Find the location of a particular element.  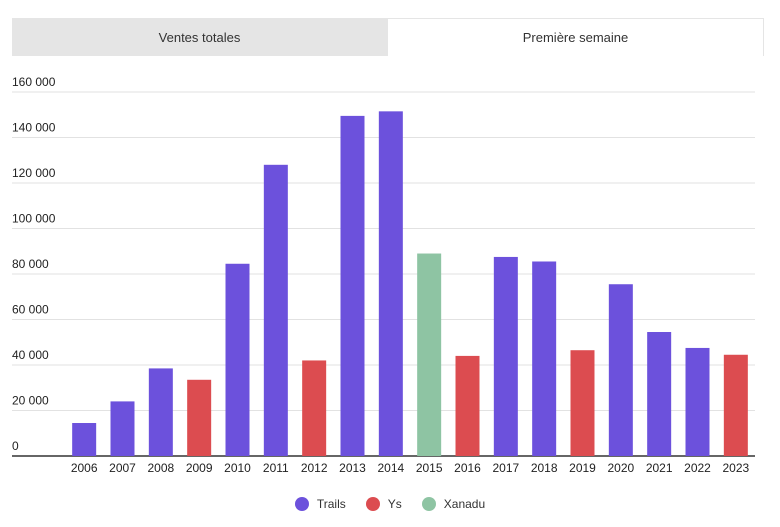

bar-2013 is located at coordinates (352, 285).